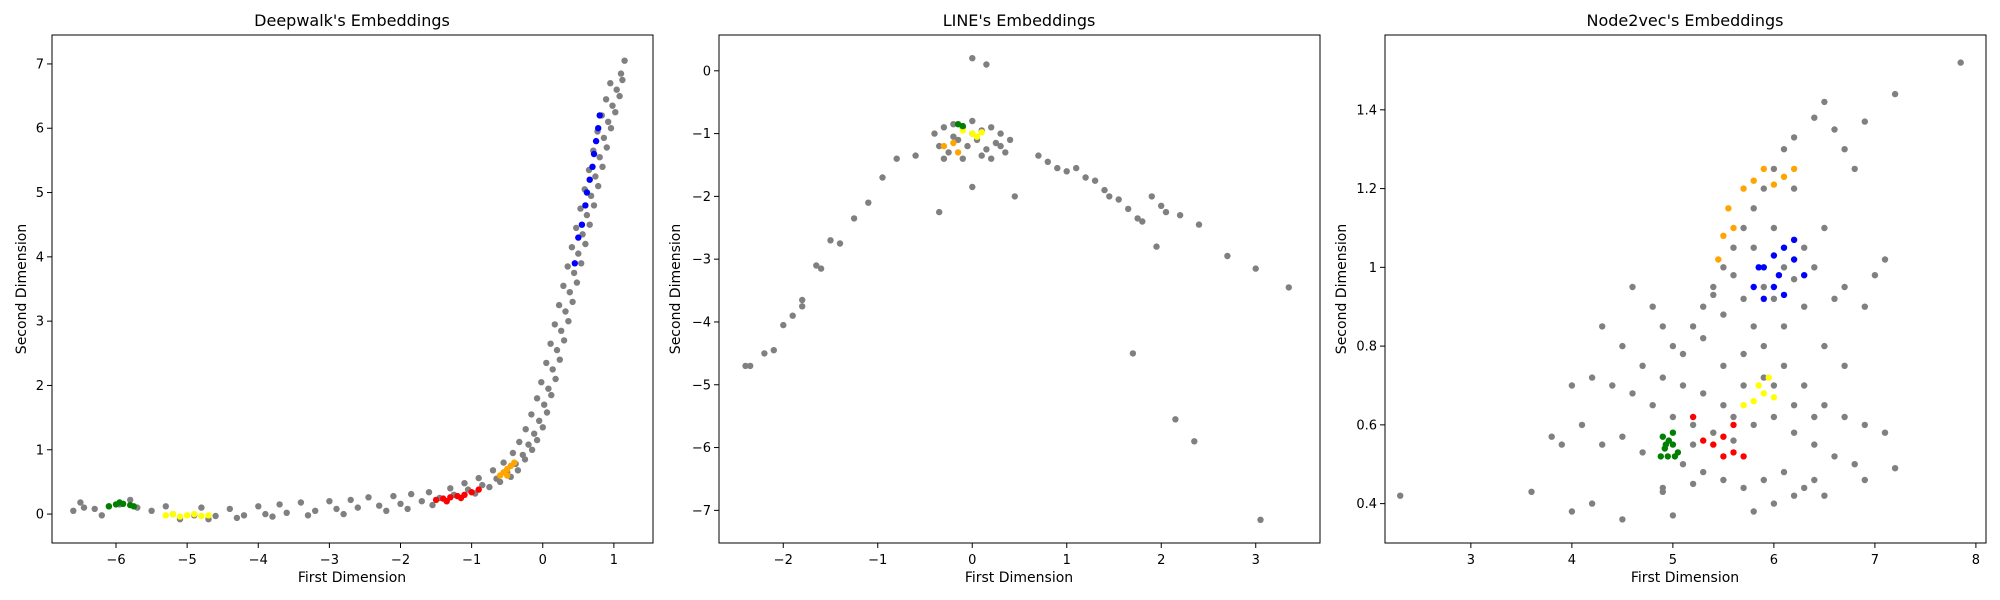 This screenshot has width=2000, height=600. Describe the element at coordinates (514, 462) in the screenshot. I see `deepwalk-point-orange` at that location.